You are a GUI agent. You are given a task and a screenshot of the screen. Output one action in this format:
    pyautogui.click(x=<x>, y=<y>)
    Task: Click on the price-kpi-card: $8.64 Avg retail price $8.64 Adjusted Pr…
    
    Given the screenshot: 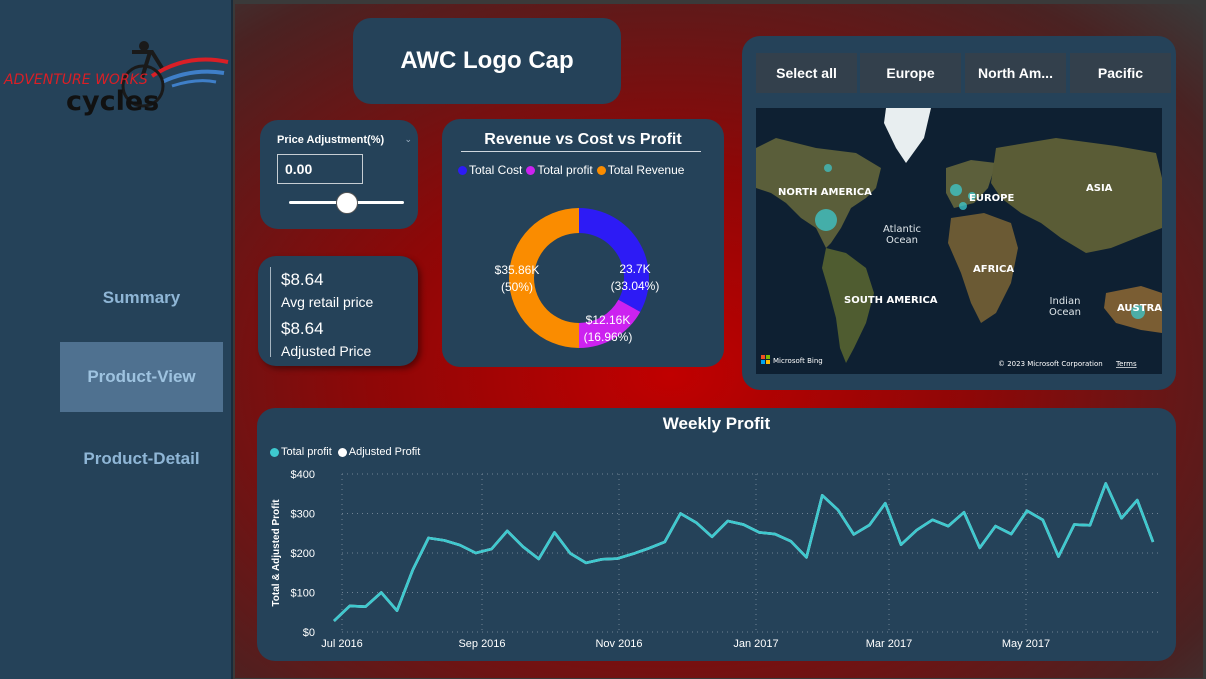 What is the action you would take?
    pyautogui.click(x=338, y=311)
    